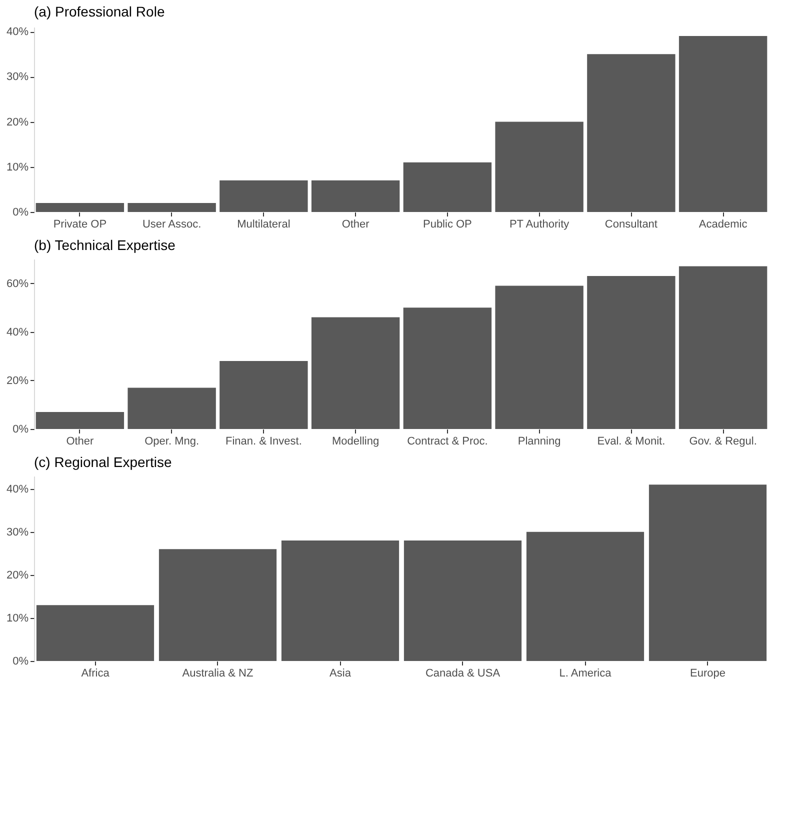  What do you see at coordinates (631, 224) in the screenshot?
I see `x-tick-label: Consultant` at bounding box center [631, 224].